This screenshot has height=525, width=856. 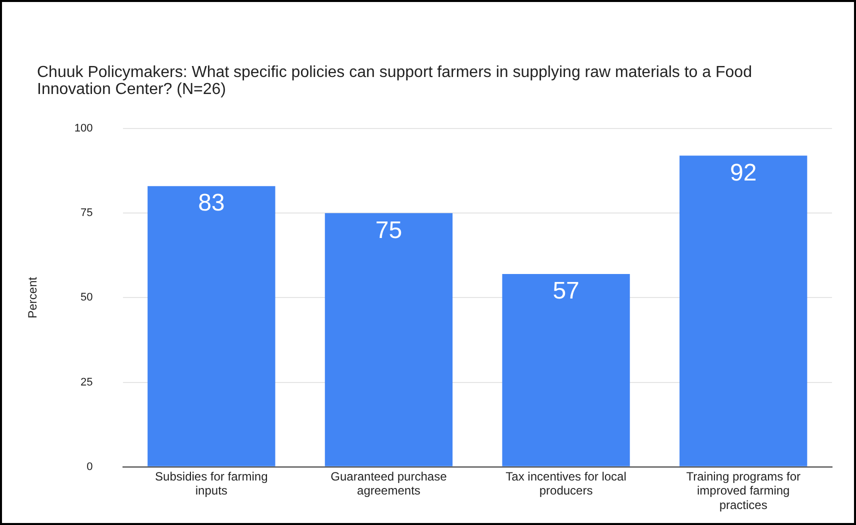 What do you see at coordinates (389, 483) in the screenshot?
I see `x-tick-label: Guaranteed purchase agreements` at bounding box center [389, 483].